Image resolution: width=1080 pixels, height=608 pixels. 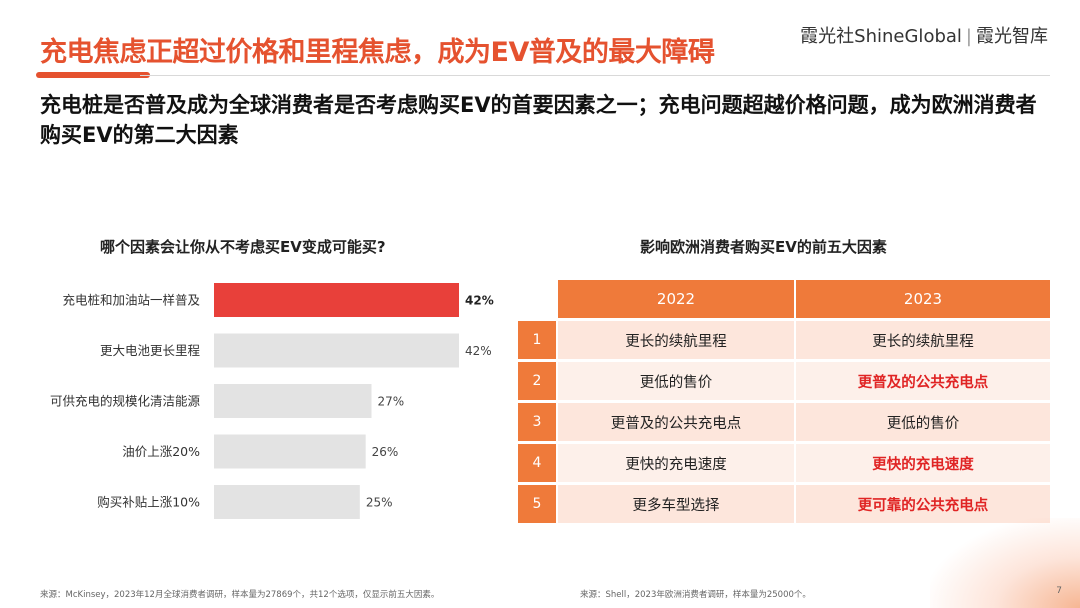 I want to click on cell-2023: 更普及的公共充电点, so click(x=923, y=381).